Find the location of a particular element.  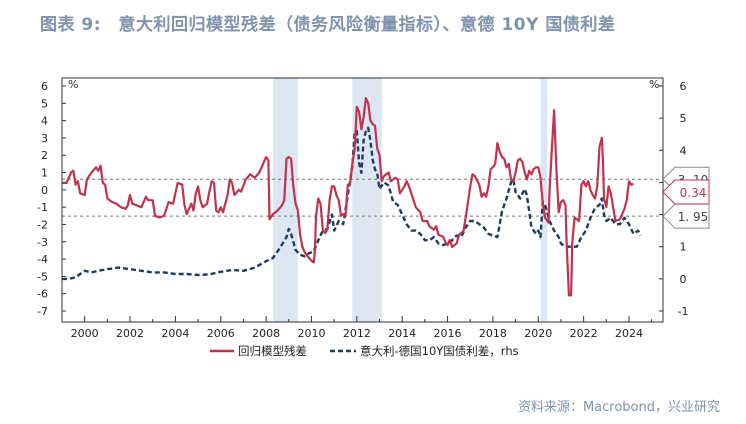

left-tick-label: -6 is located at coordinates (42, 294).